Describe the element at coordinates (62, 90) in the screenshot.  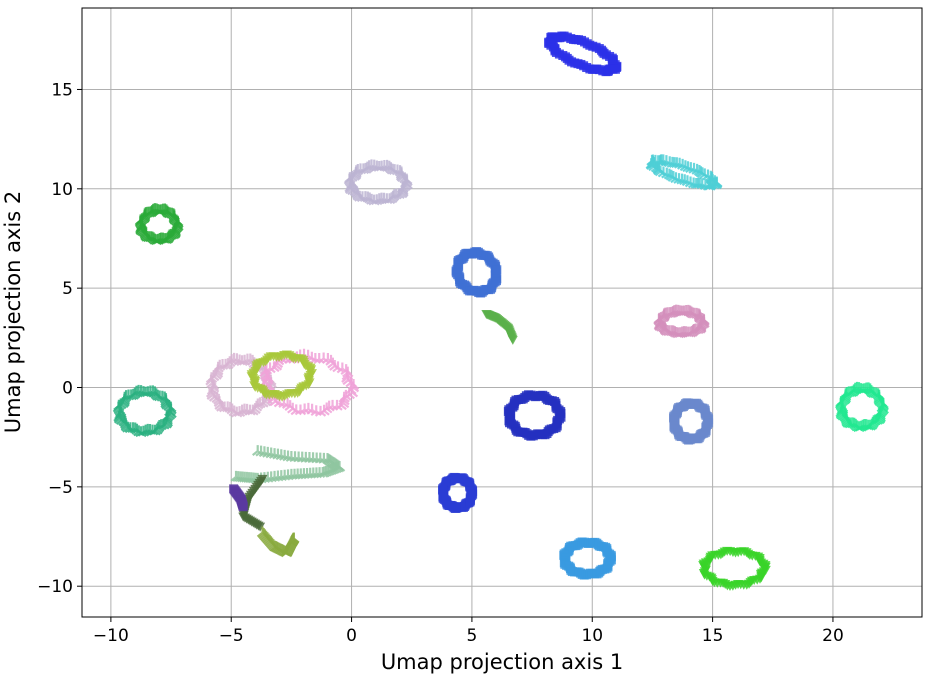
I see `y-tick-label: 15` at that location.